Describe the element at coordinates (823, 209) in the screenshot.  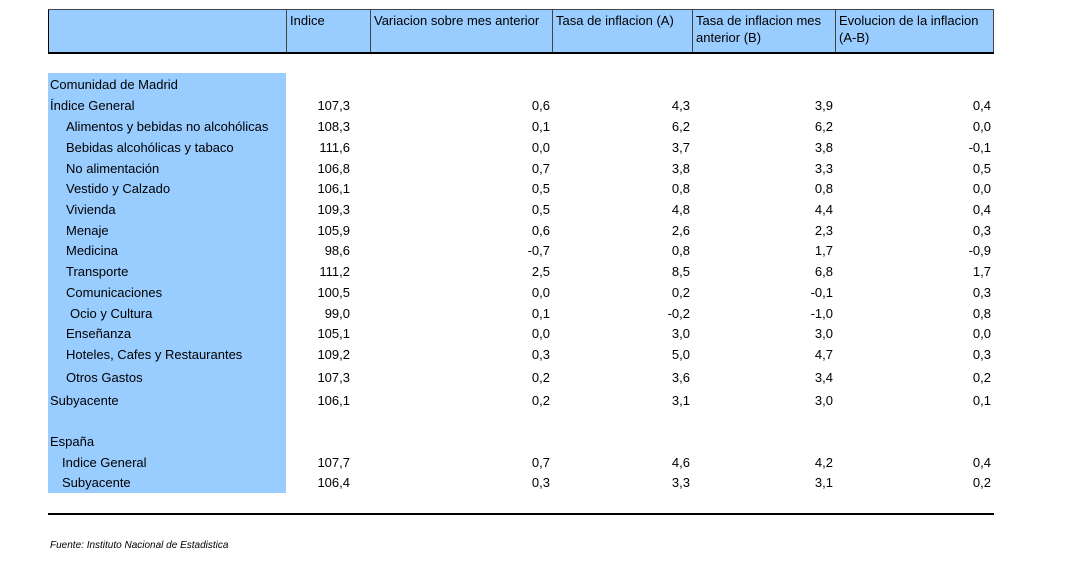
I see `cell-tasa-b: 4,4` at that location.